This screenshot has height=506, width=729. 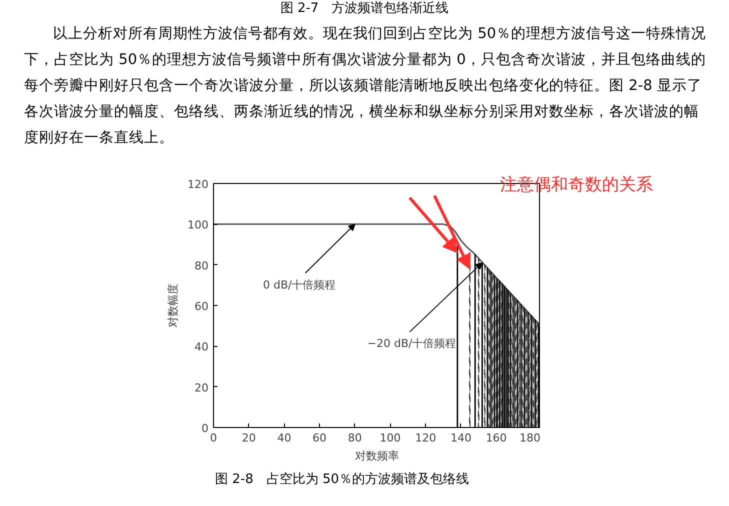 What do you see at coordinates (425, 438) in the screenshot?
I see `x-tick-label: 120` at bounding box center [425, 438].